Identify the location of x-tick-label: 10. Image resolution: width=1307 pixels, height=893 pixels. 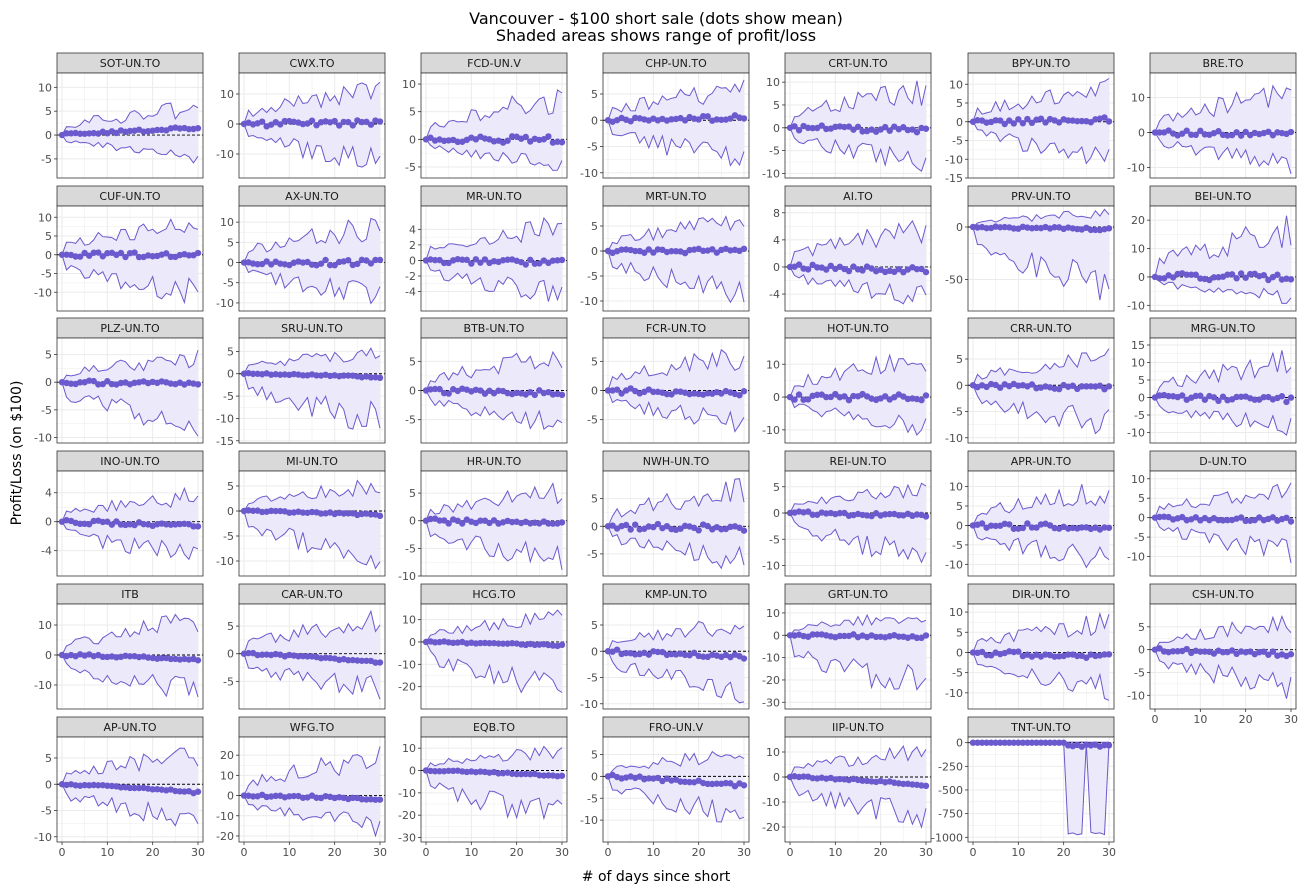
(1200, 719).